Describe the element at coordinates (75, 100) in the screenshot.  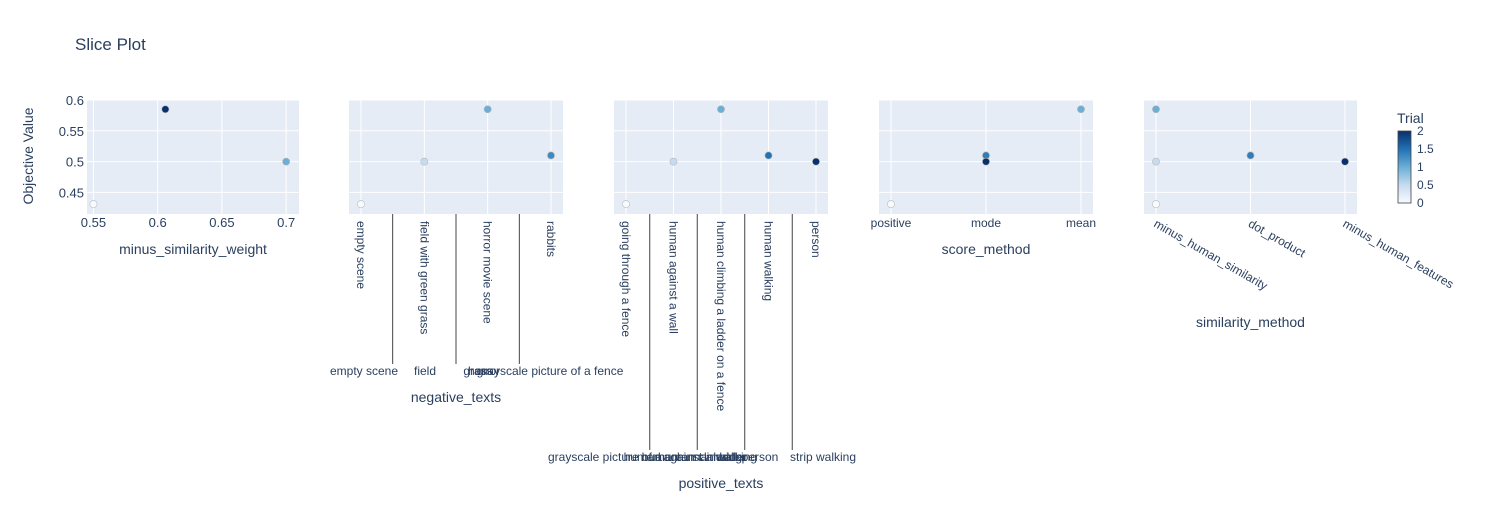
I see `y-tick-label: 0.6` at that location.